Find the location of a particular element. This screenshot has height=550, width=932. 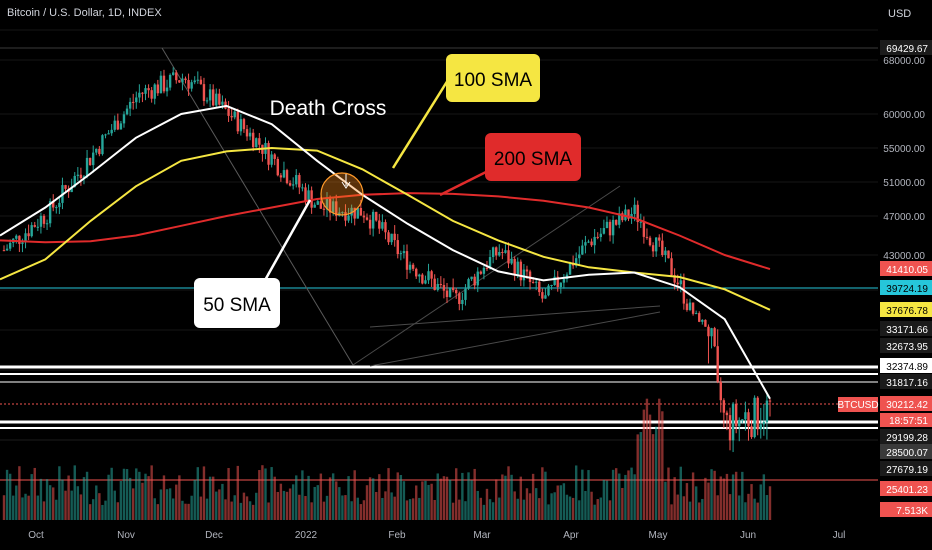

price-label: 31817.16 is located at coordinates (907, 383).